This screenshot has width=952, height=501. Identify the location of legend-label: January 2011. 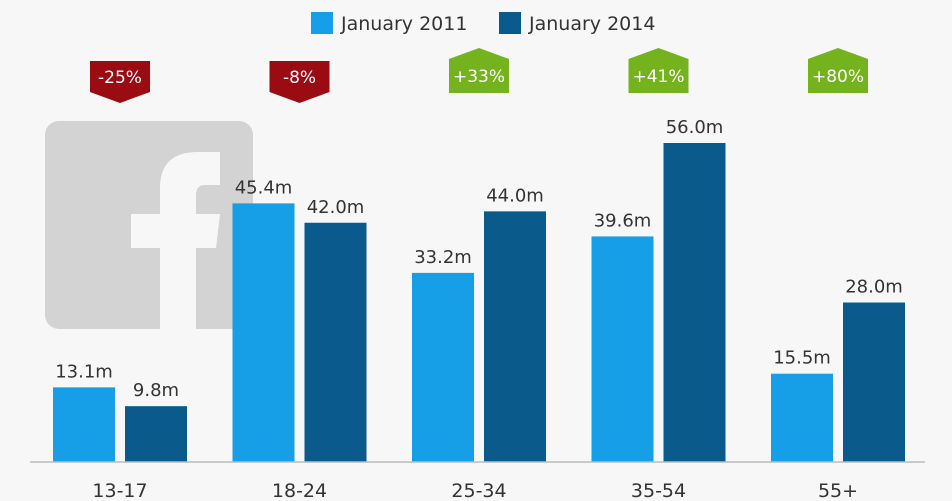
(403, 24).